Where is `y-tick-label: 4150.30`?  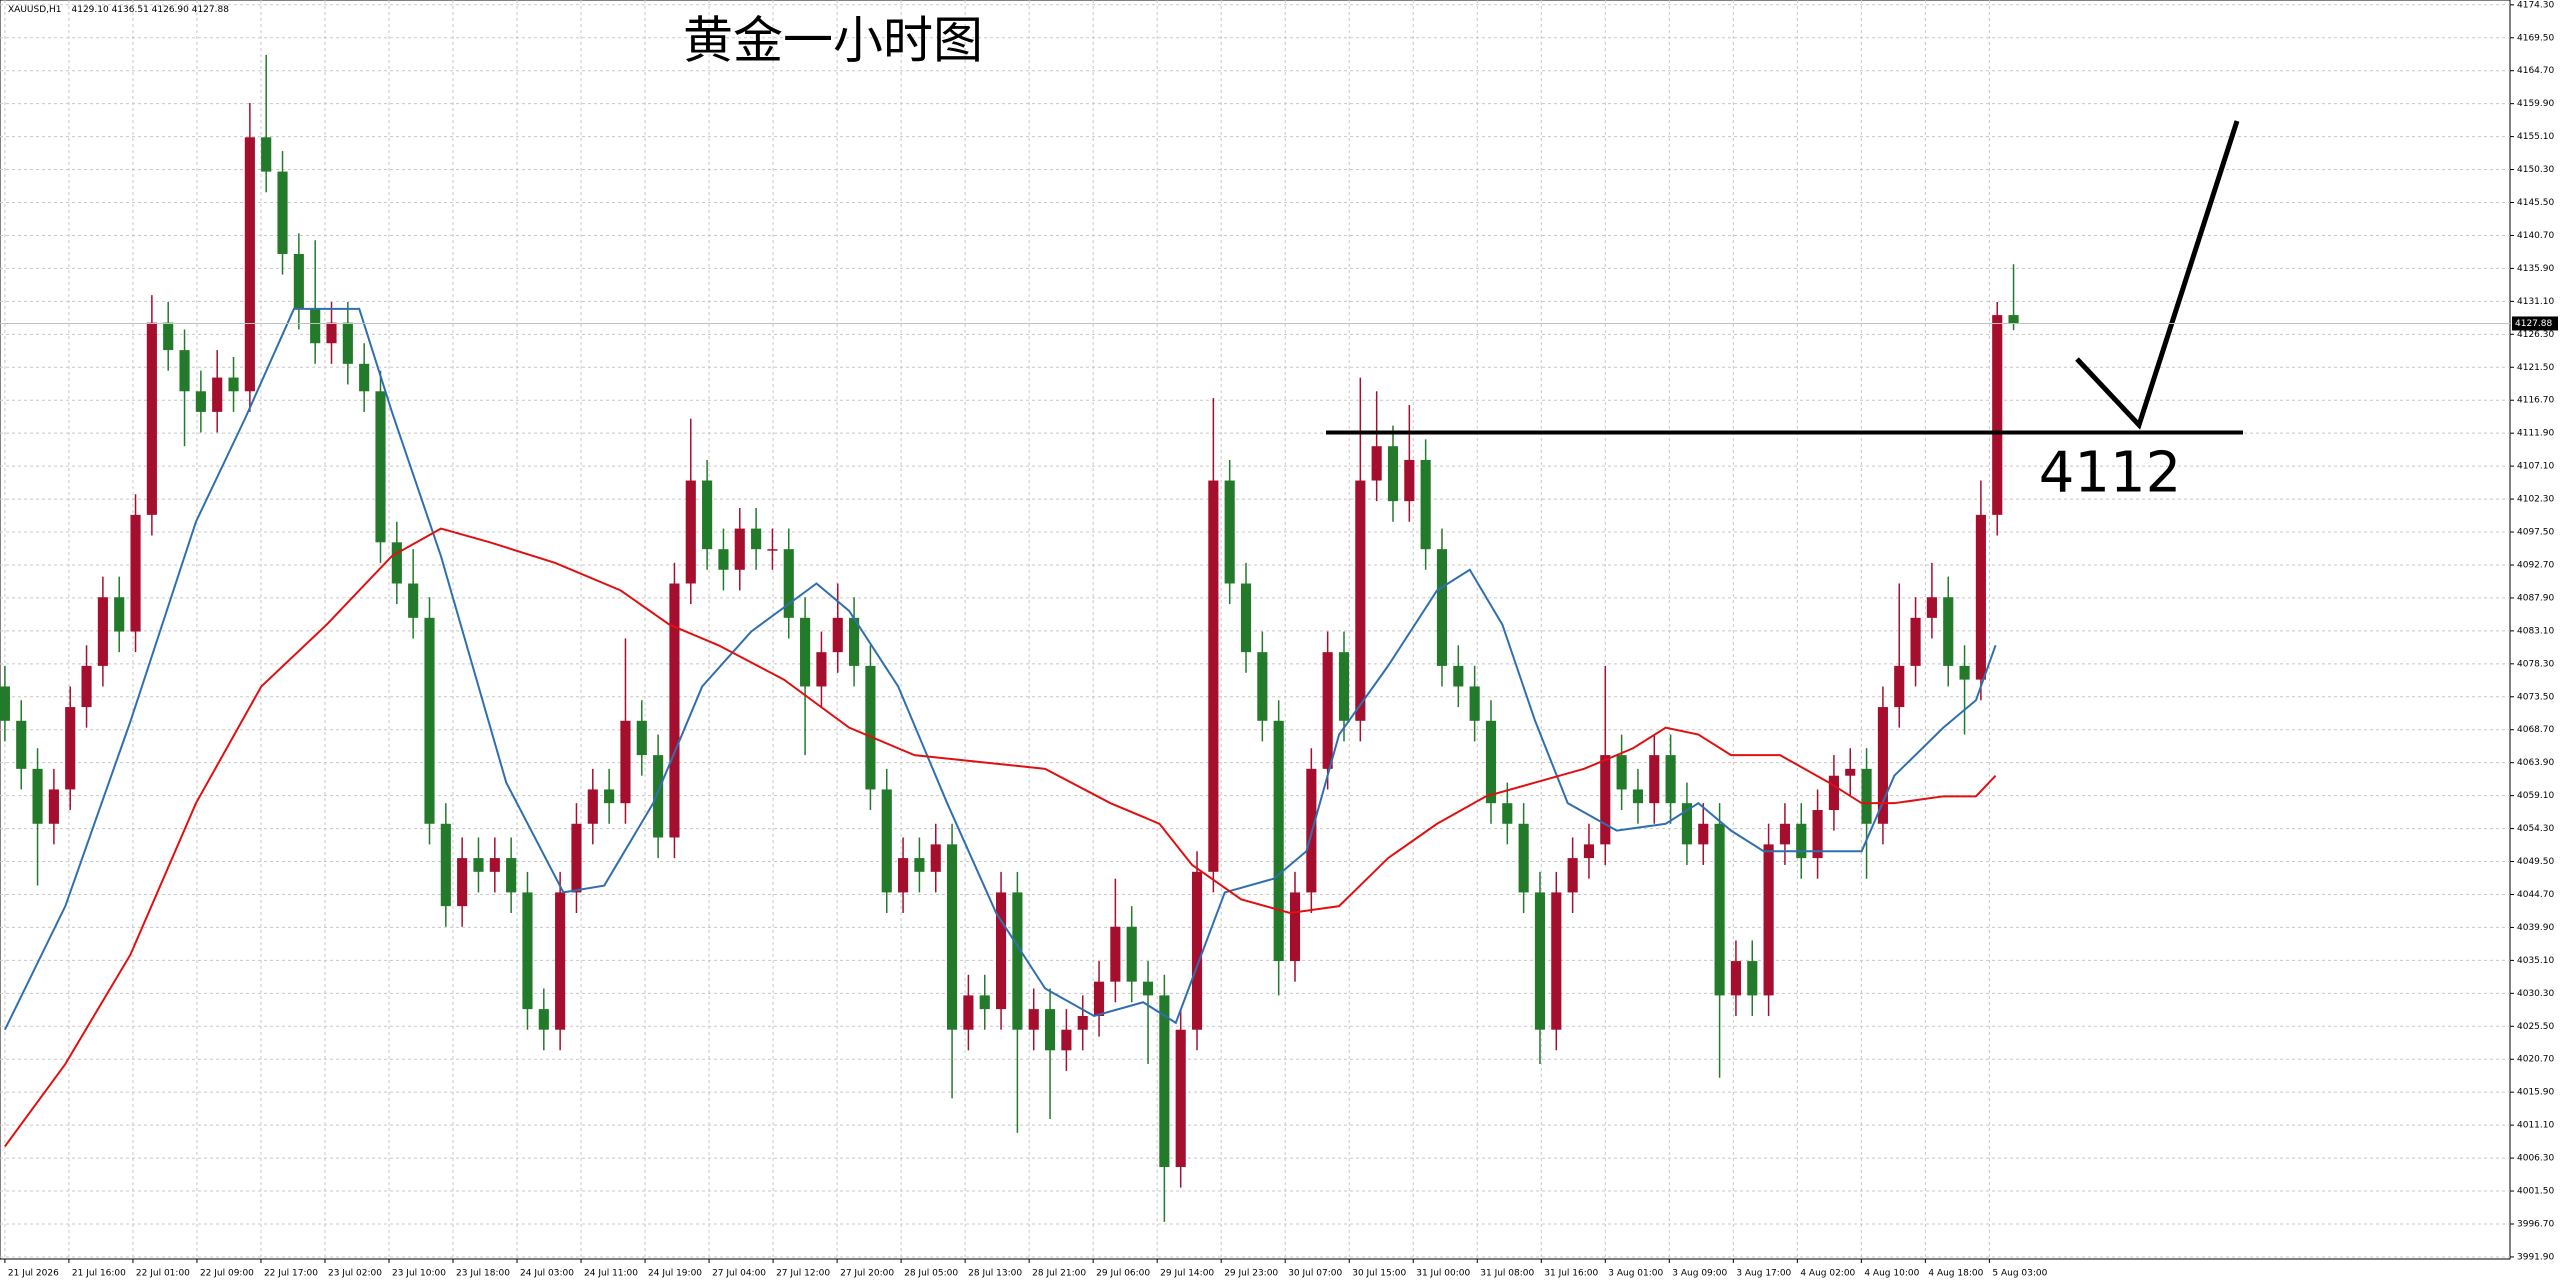
y-tick-label: 4150.30 is located at coordinates (2535, 170).